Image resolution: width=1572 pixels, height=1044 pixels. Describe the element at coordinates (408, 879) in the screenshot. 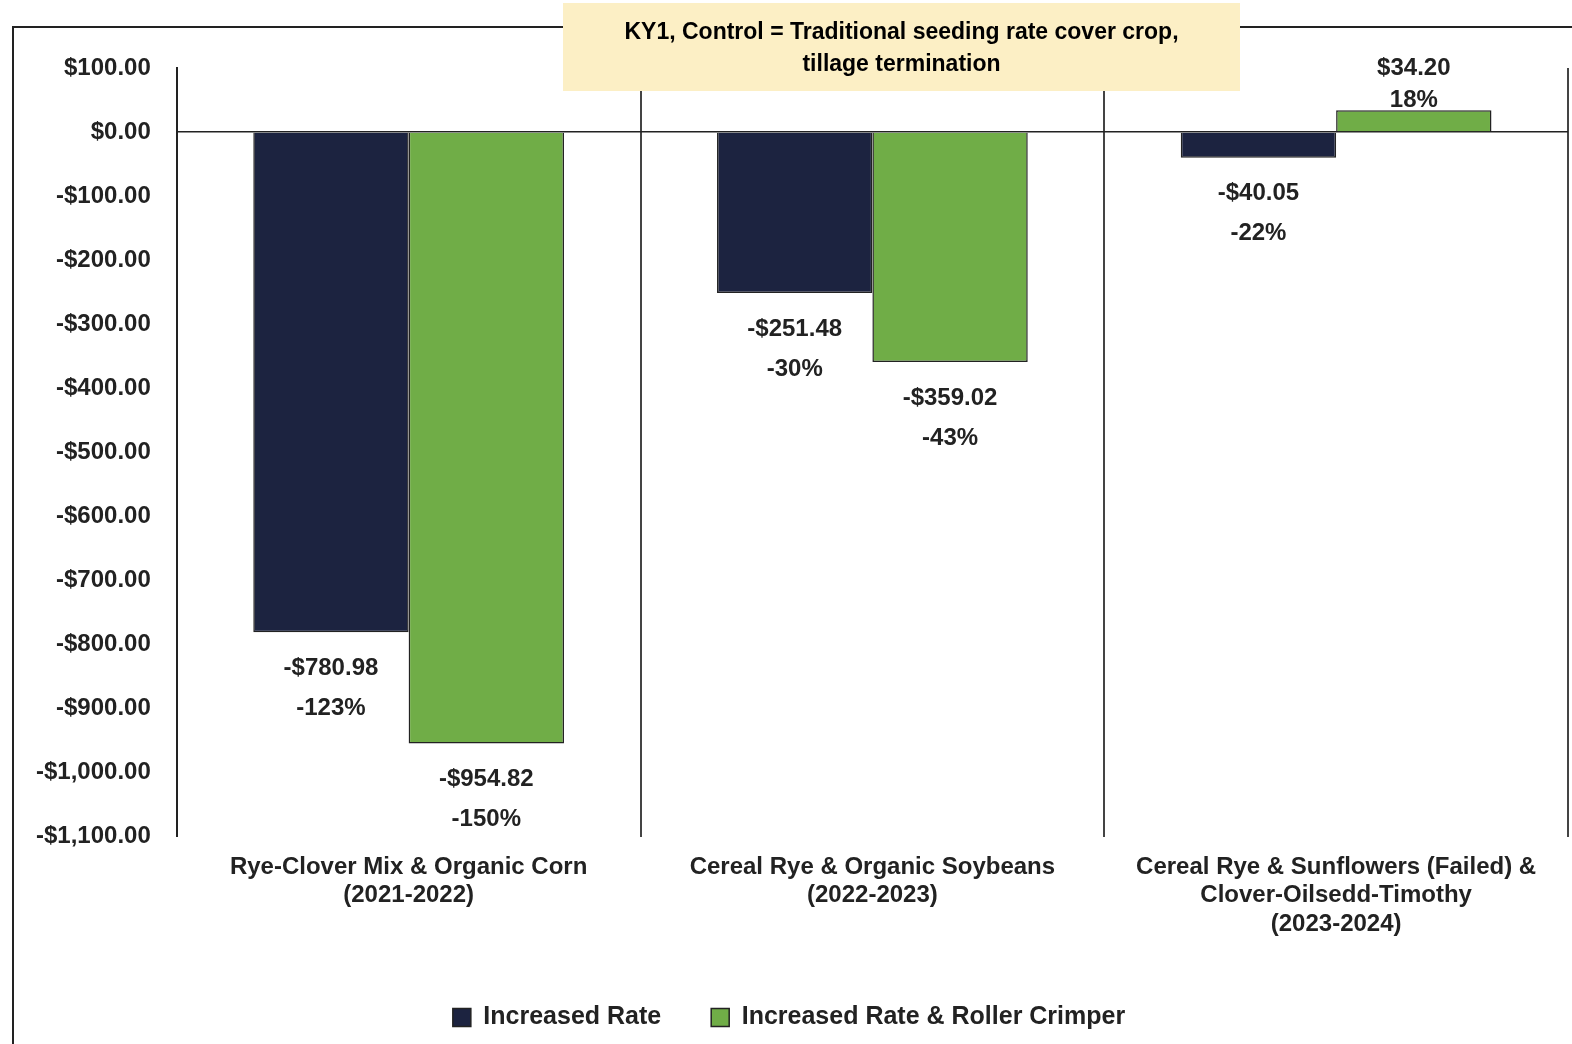

I see `x-tick-label: Rye-Clover Mix & Organic Corn (2021-2022)` at that location.